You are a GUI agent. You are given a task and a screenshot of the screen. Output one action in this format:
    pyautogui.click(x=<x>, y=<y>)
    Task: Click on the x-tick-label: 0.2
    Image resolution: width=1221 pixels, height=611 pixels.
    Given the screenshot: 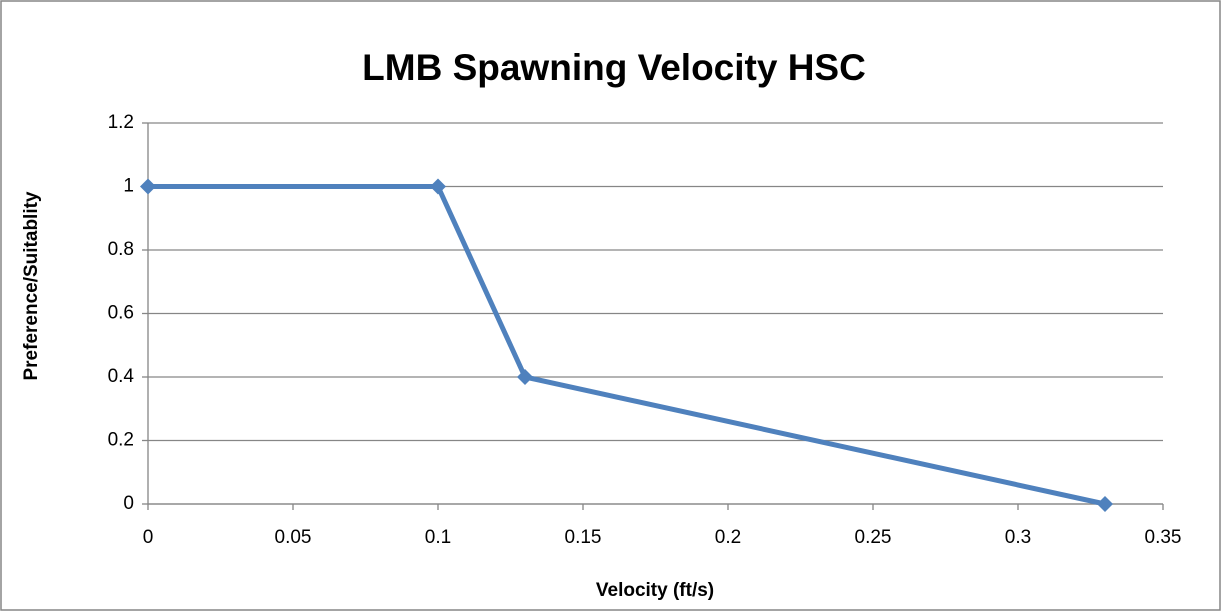 What is the action you would take?
    pyautogui.click(x=728, y=537)
    